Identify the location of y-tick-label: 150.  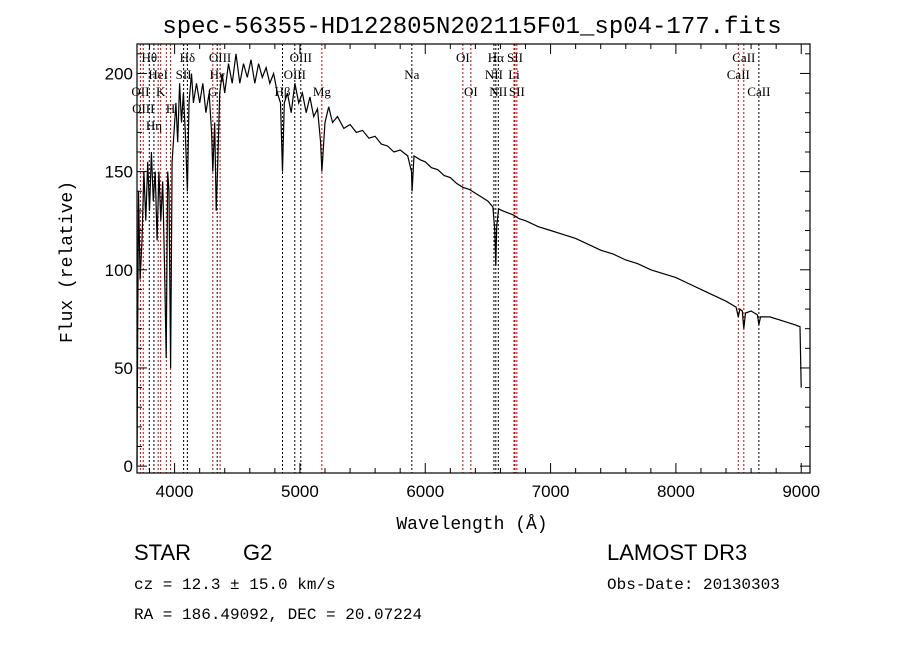
(119, 172).